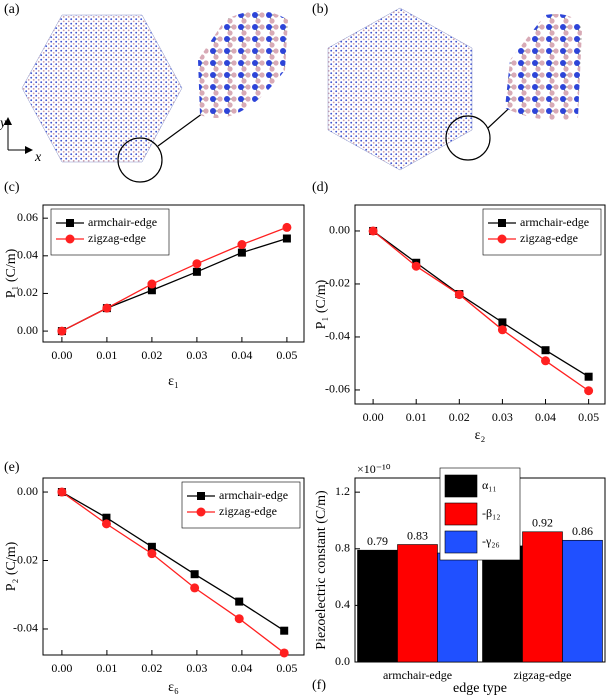 The width and height of the screenshot is (614, 698). I want to click on panel-label: (d), so click(320, 187).